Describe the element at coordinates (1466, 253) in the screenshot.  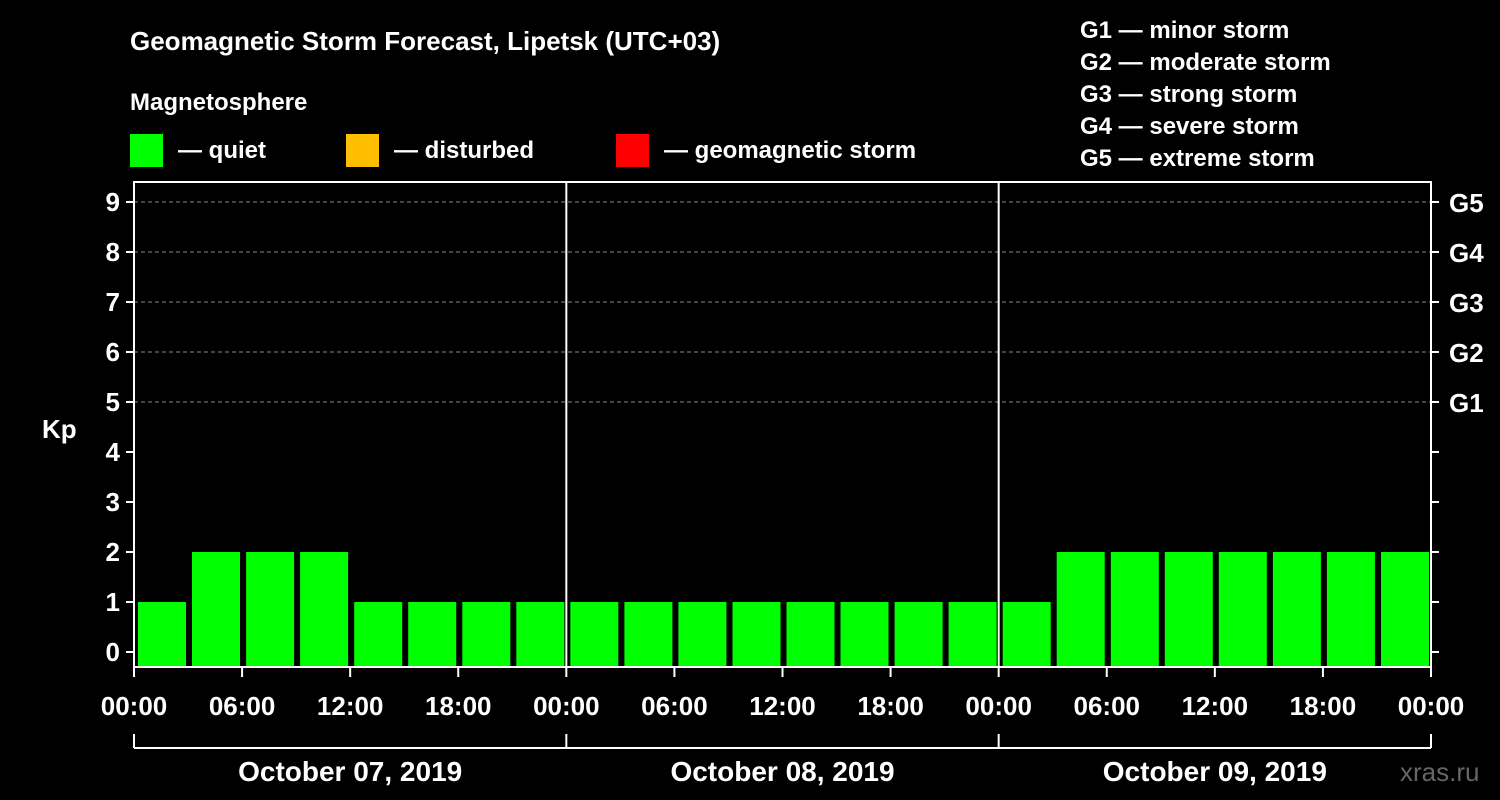
I see `storm-level-label: G4` at that location.